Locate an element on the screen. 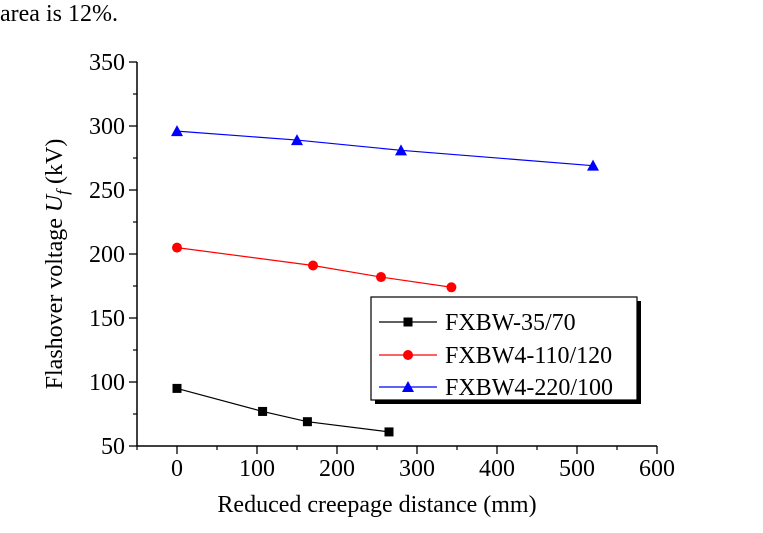 Image resolution: width=763 pixels, height=533 pixels. x-tick-label: 200 is located at coordinates (337, 469).